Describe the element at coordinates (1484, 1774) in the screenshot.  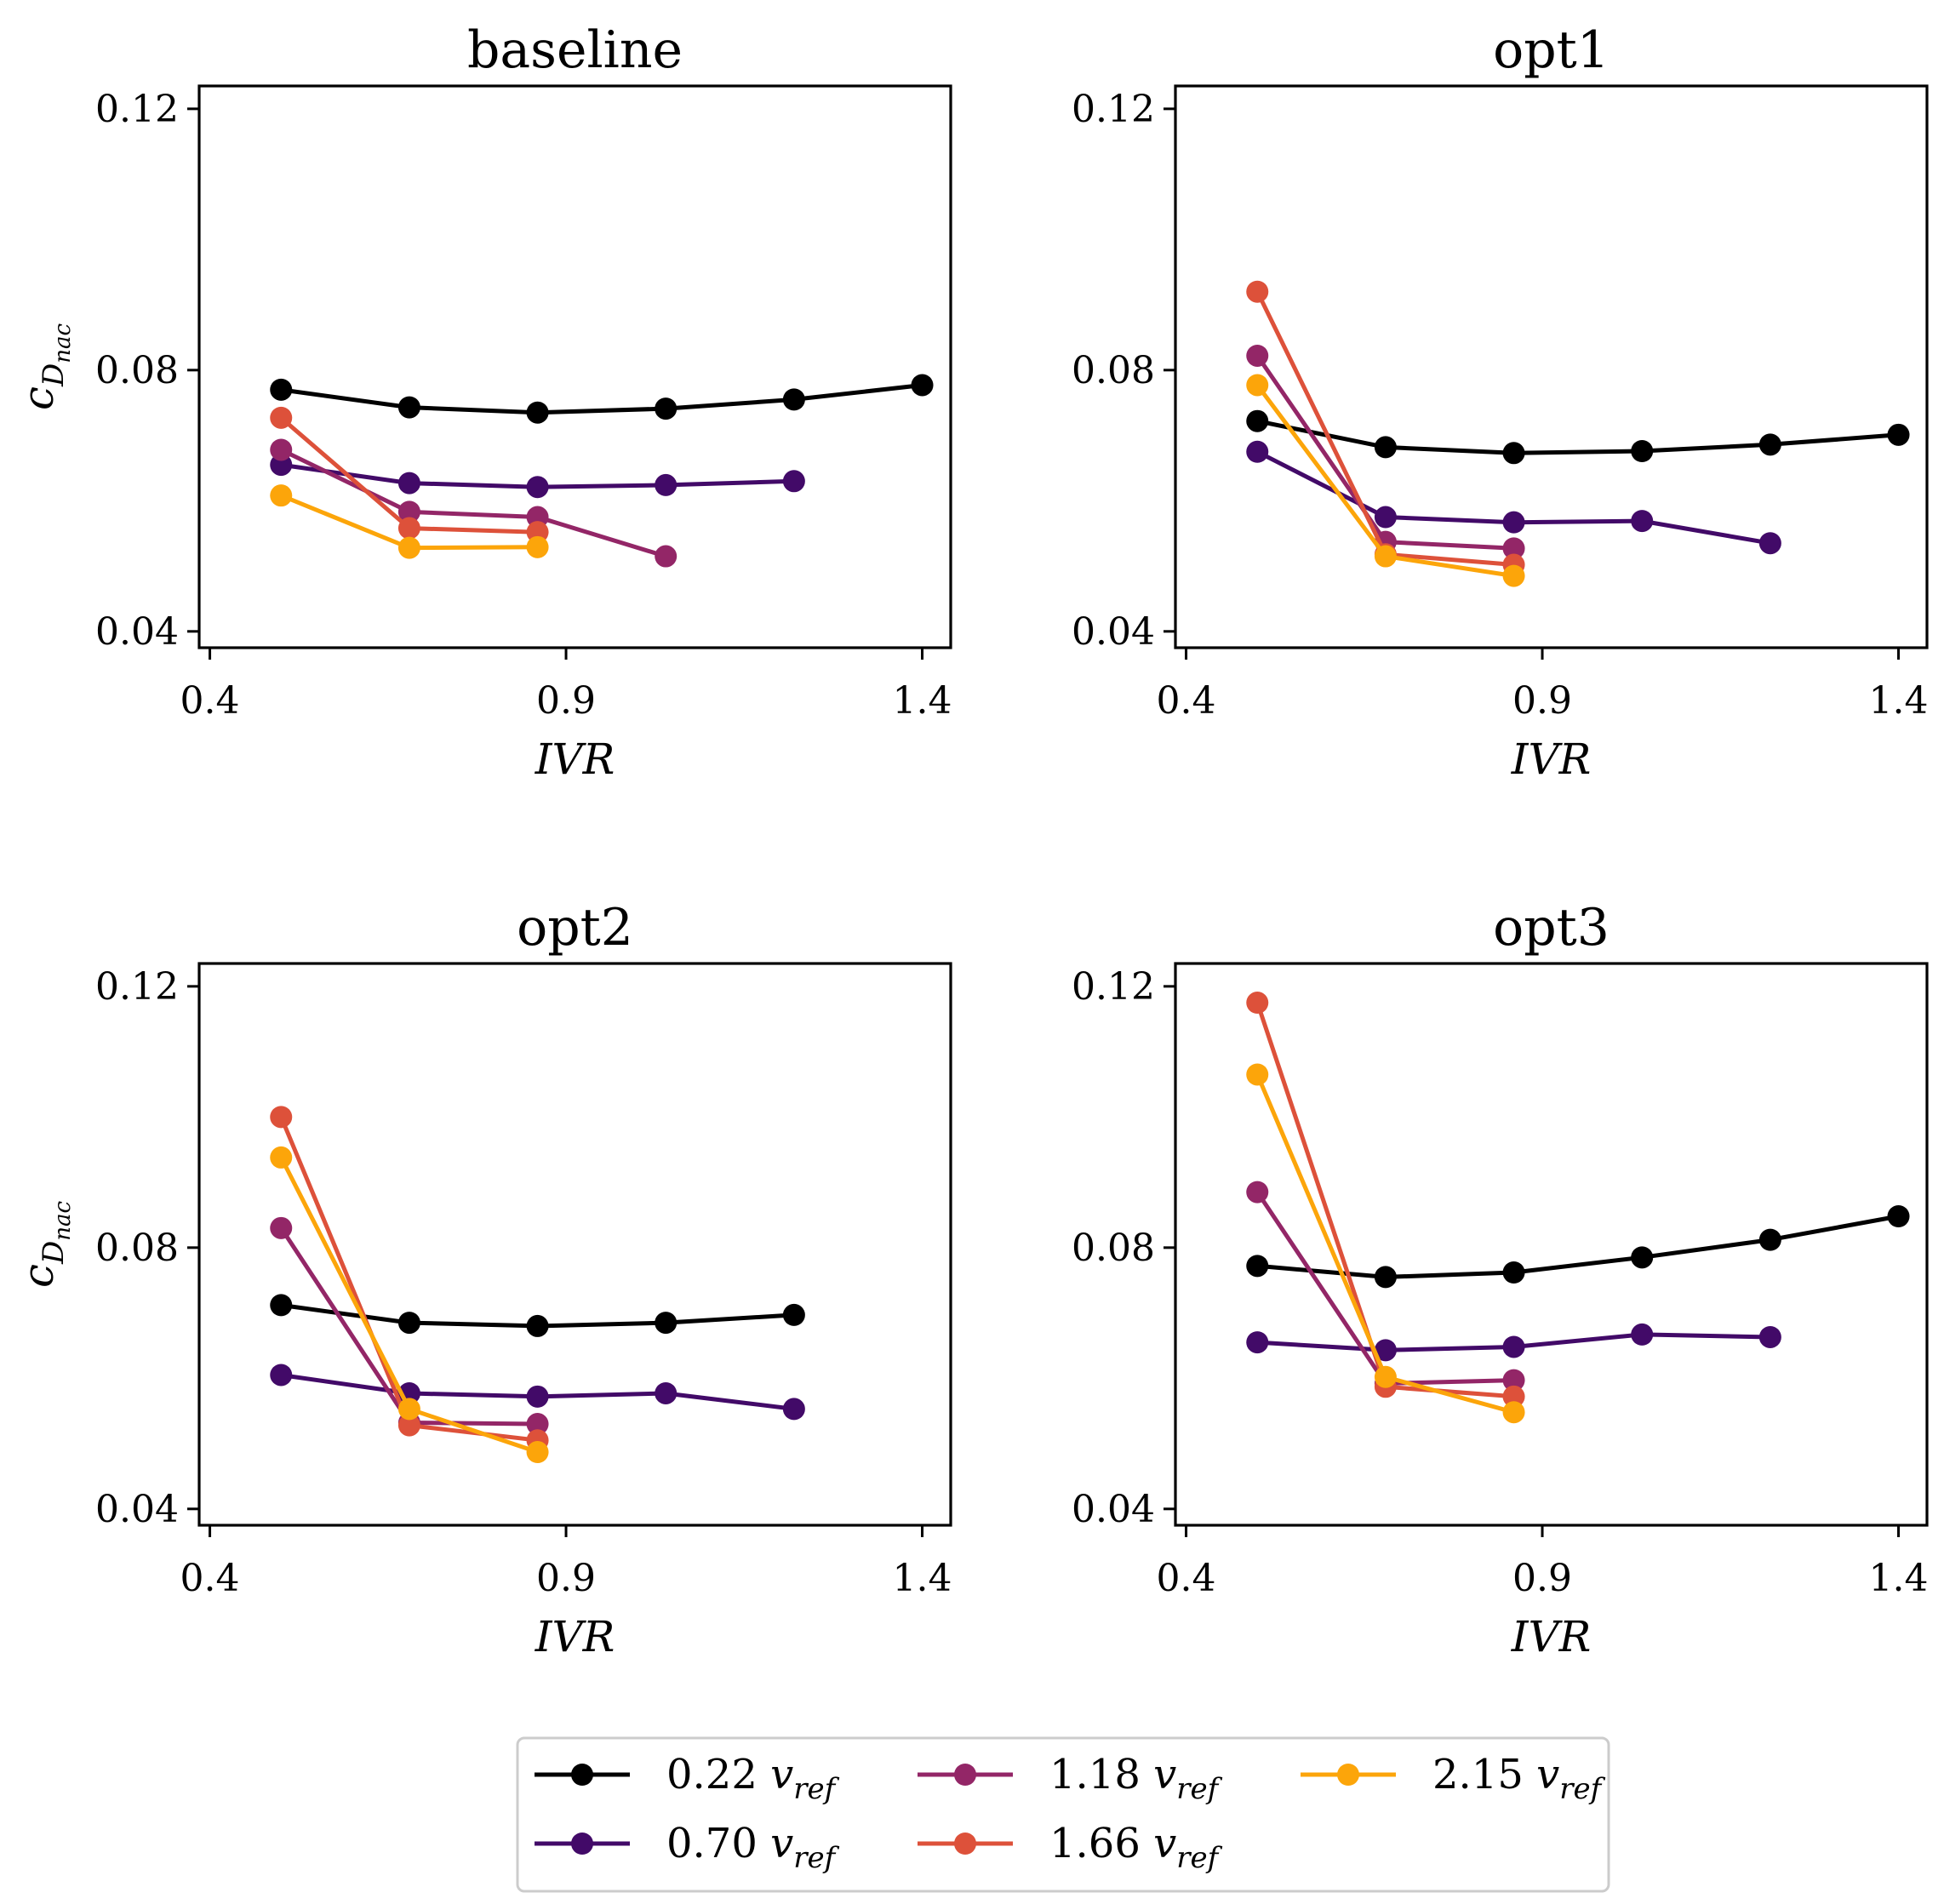
I see `legend-value: 2.15` at that location.